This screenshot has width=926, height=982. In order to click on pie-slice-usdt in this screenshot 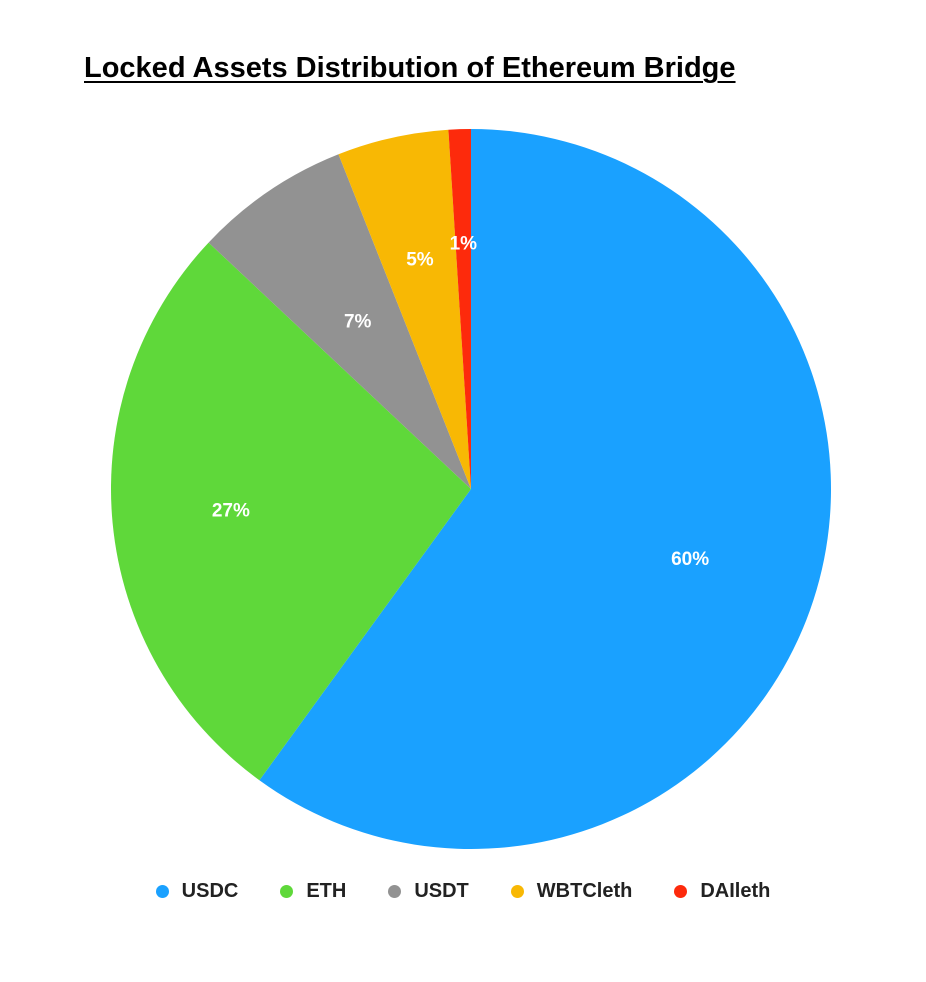, I will do `click(339, 322)`.